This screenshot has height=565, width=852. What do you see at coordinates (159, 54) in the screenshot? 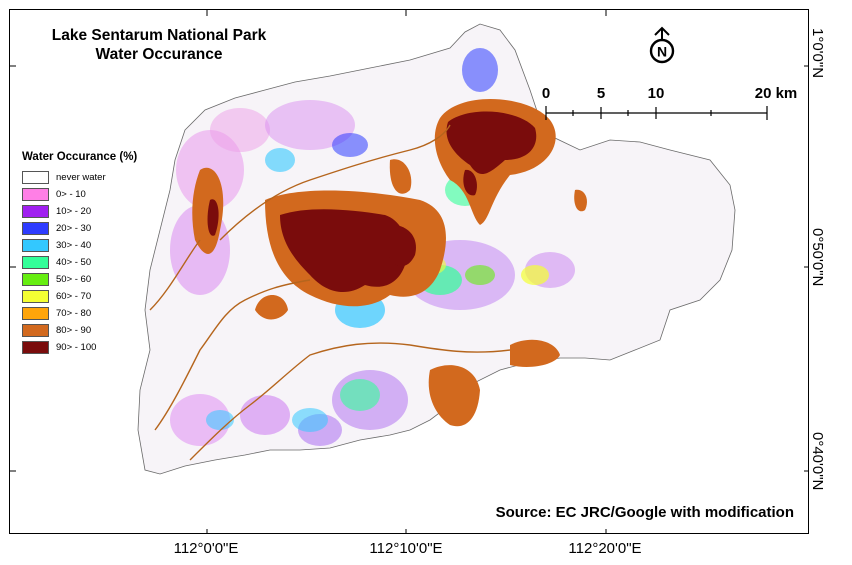
I see `title-line-2: Water Occurance` at bounding box center [159, 54].